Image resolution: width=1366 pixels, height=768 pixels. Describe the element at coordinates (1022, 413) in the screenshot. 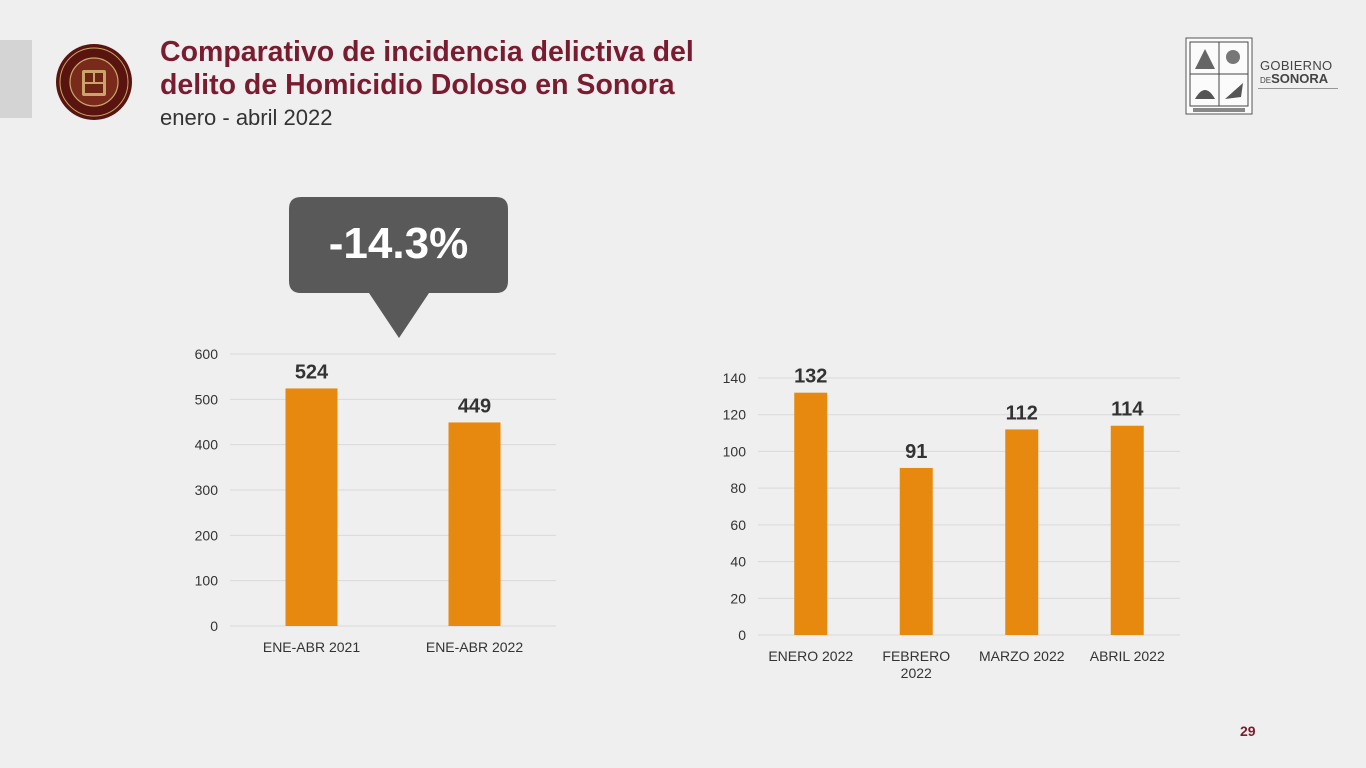

I see `data-label: 112` at that location.